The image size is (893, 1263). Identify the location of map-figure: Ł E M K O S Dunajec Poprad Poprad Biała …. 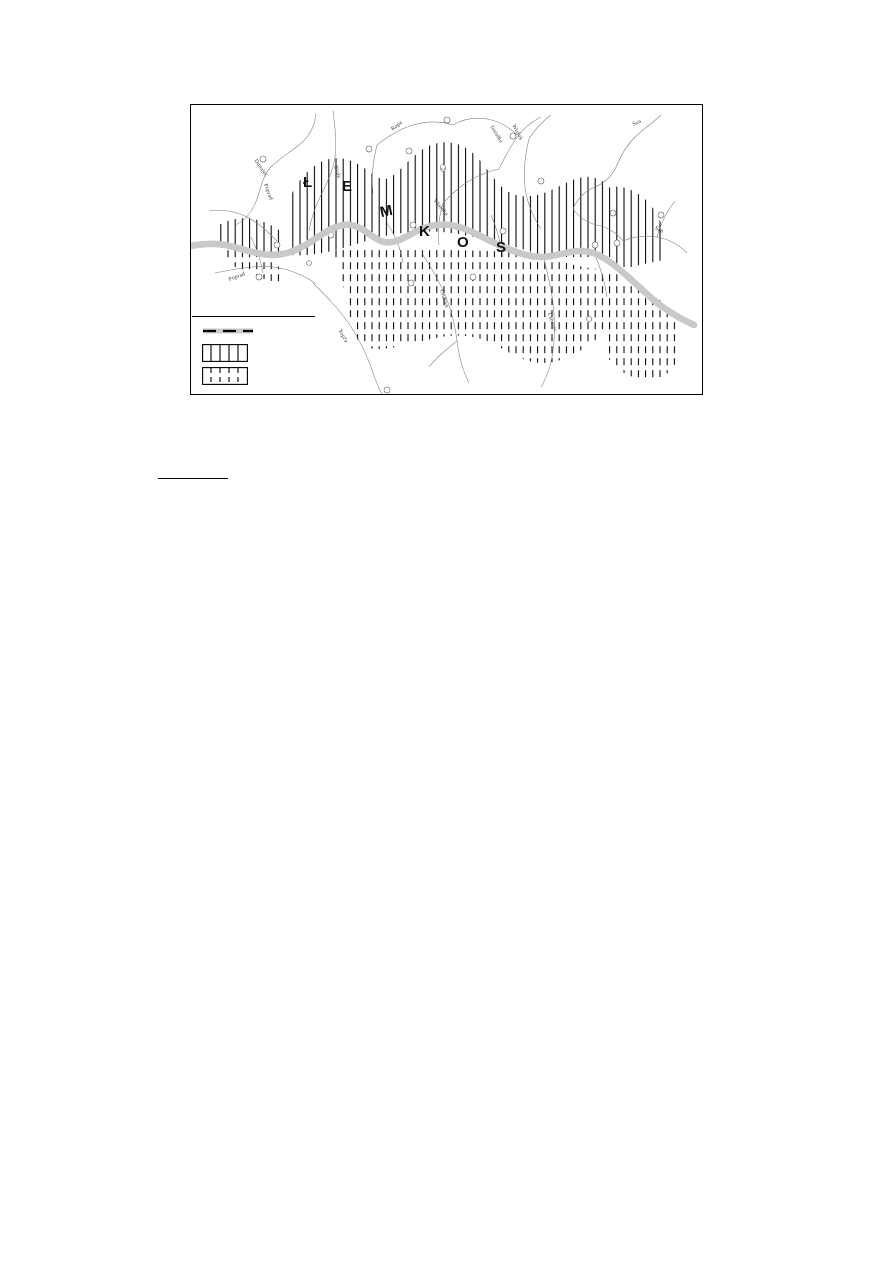
(446, 249).